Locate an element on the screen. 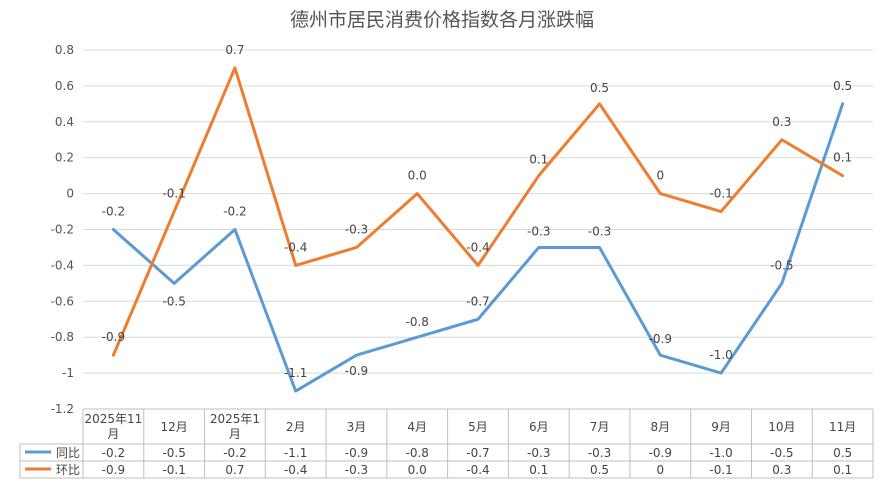 Image resolution: width=885 pixels, height=491 pixels. y-tick-label: -0.6 is located at coordinates (62, 301).